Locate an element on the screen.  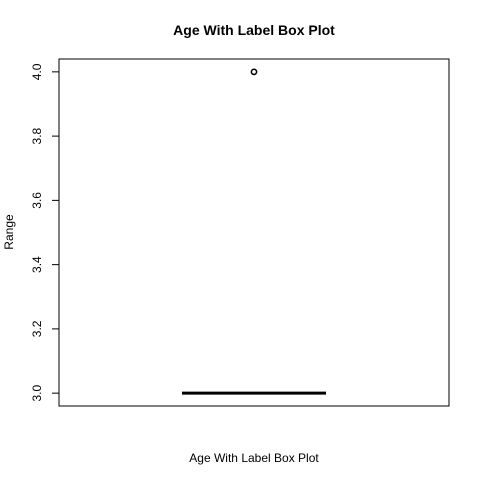
y-tick-label: 3.0 is located at coordinates (37, 392).